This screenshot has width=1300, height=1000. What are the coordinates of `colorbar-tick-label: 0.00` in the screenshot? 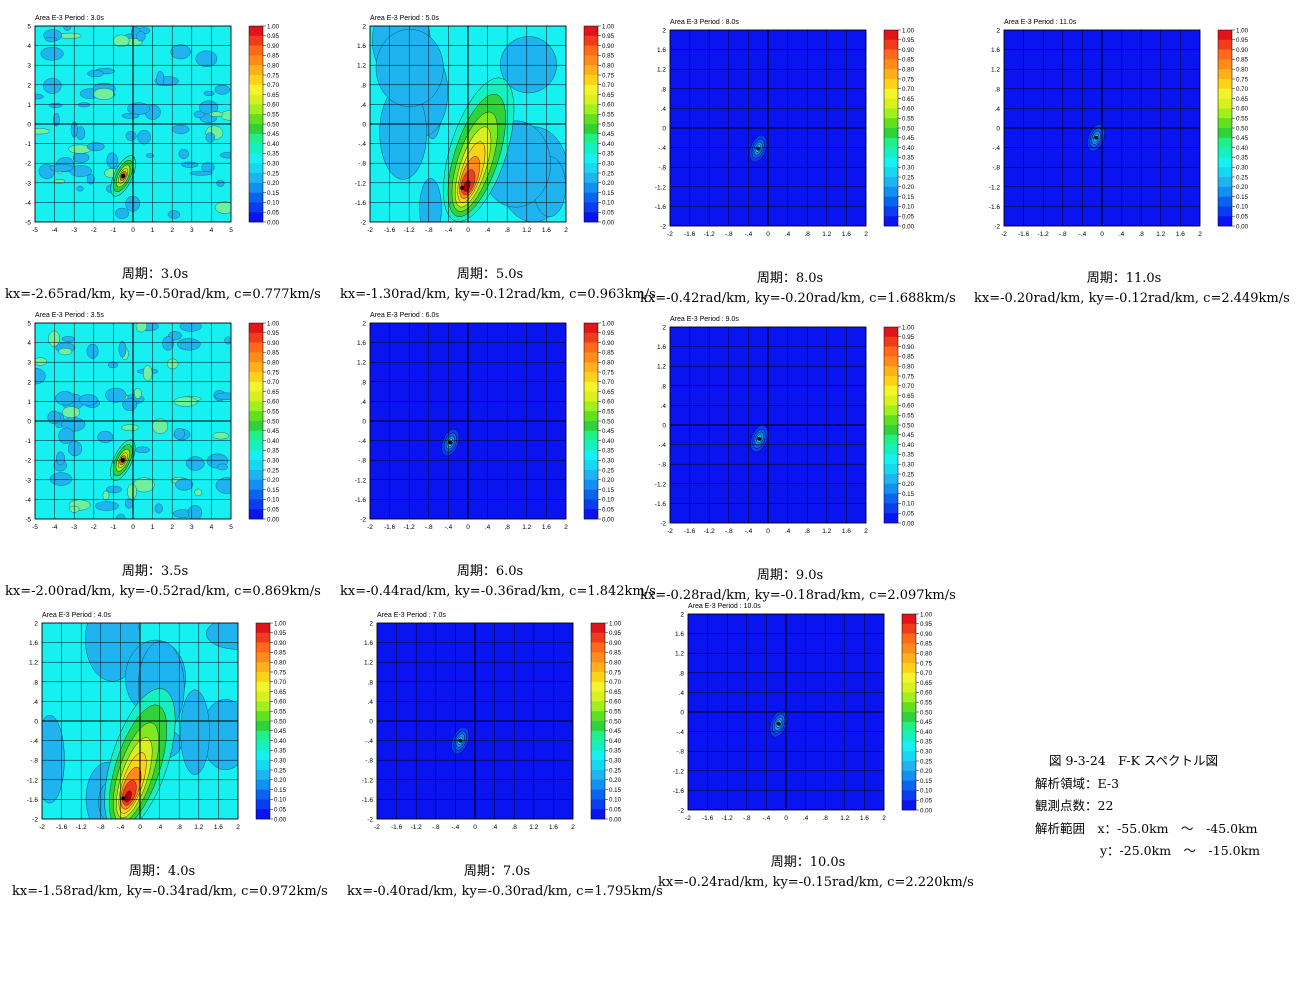 It's located at (615, 819).